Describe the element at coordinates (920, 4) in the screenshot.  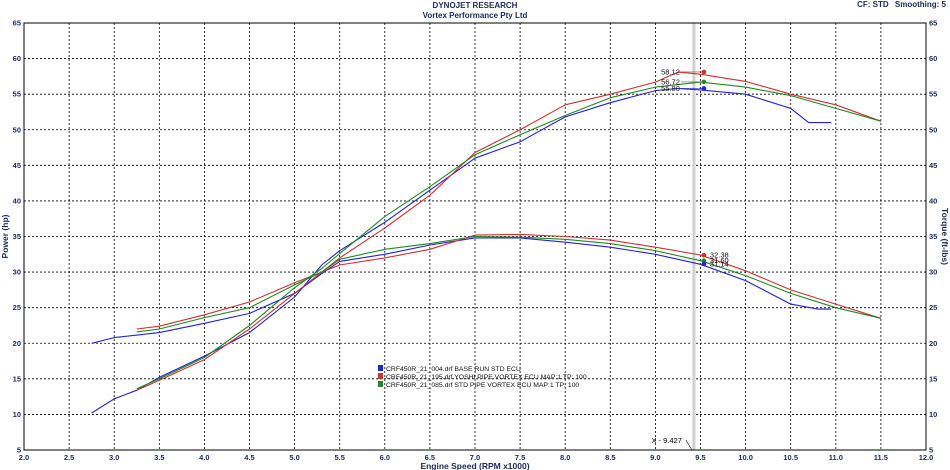
I see `smoothing-label: Smoothing: 5` at that location.